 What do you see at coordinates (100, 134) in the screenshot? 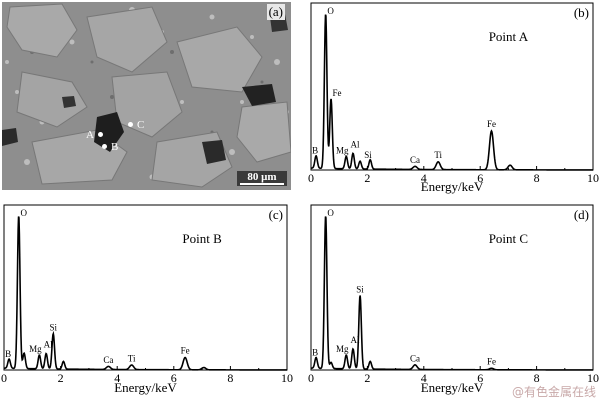
I see `point-dot-a` at bounding box center [100, 134].